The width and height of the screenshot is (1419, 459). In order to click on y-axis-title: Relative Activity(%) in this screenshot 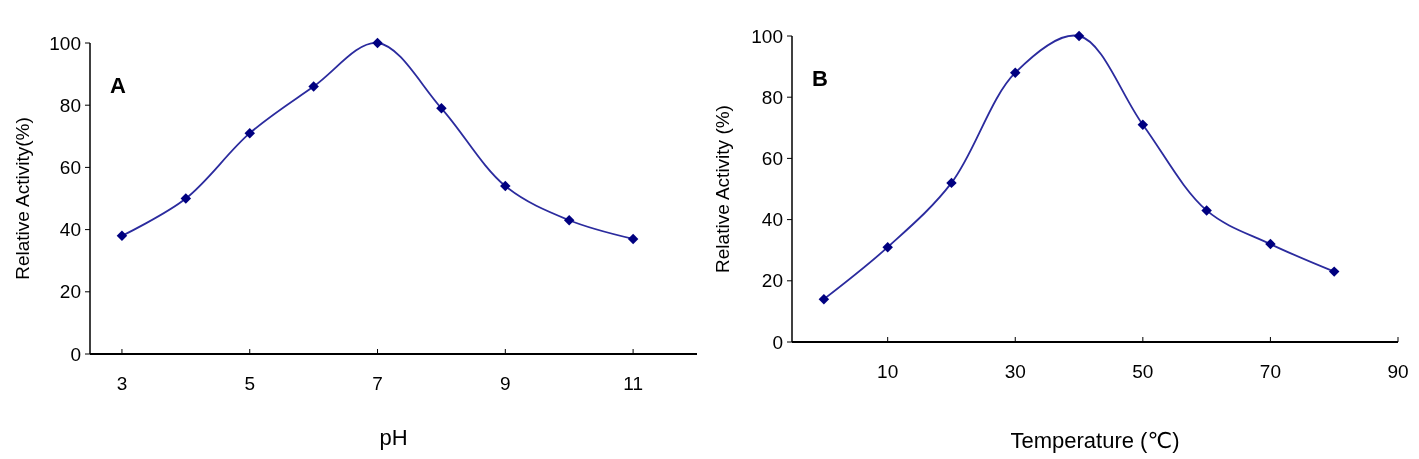, I will do `click(22, 198)`.